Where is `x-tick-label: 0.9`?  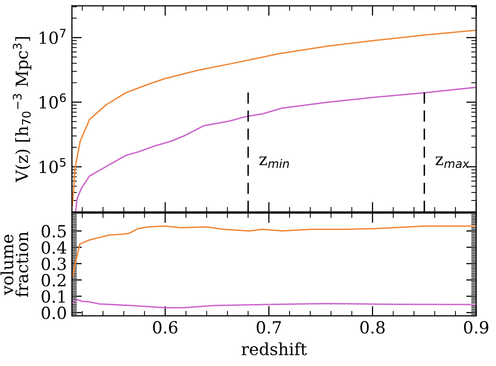 x-tick-label: 0.9 is located at coordinates (476, 327).